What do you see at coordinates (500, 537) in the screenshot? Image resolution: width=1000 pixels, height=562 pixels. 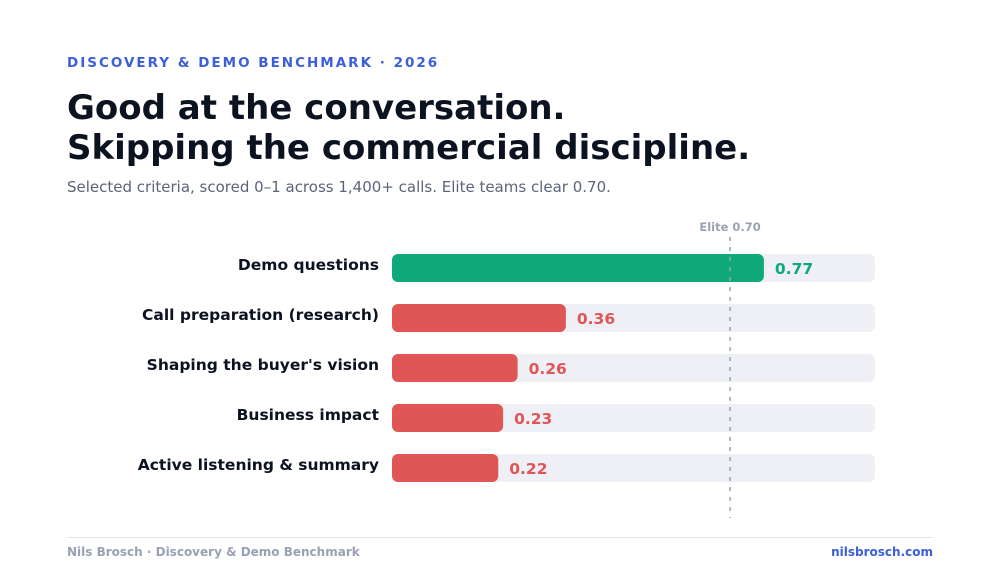 I see `footer-divider` at bounding box center [500, 537].